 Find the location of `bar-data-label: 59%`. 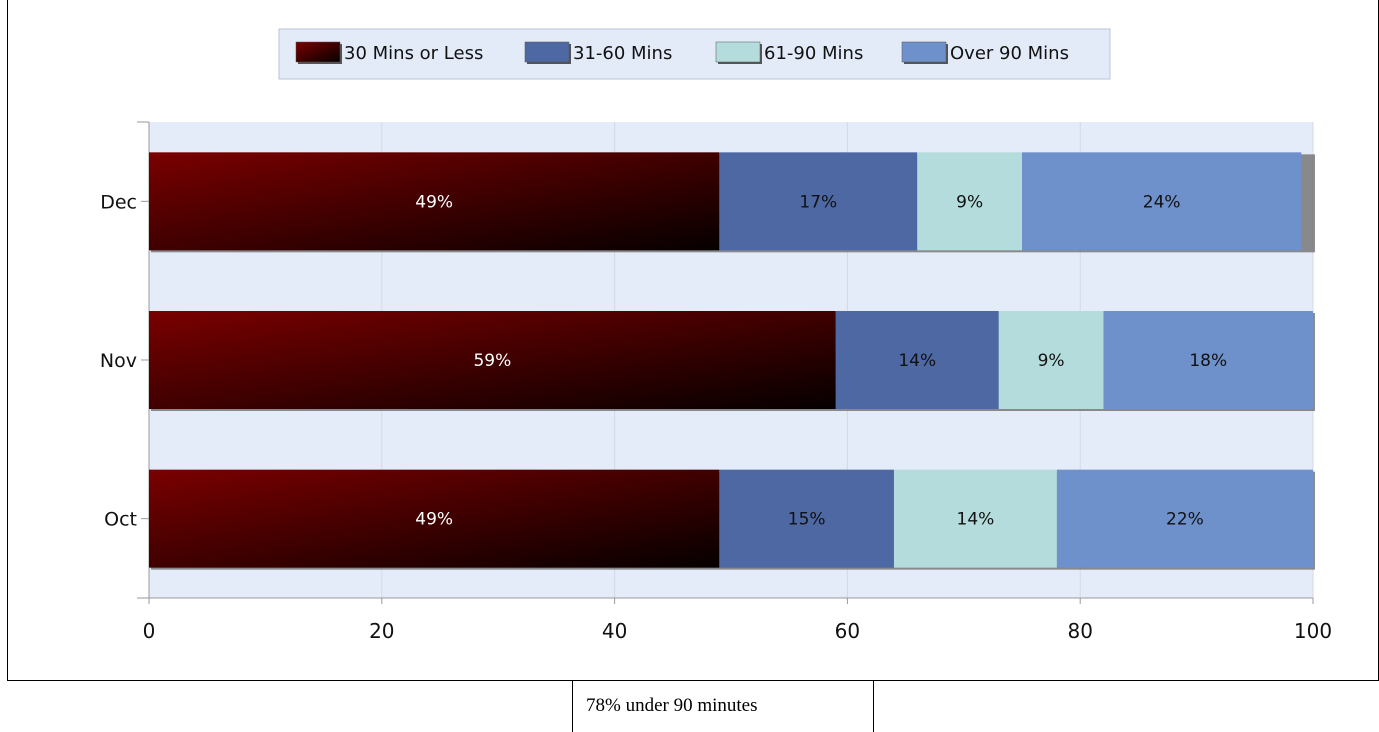

bar-data-label: 59% is located at coordinates (492, 361).